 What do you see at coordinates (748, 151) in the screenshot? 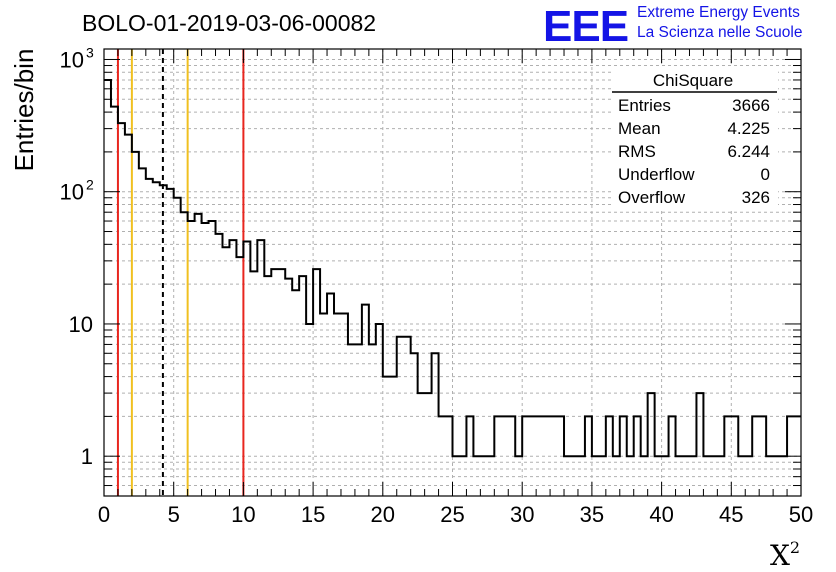
I see `stats-value: 6.244` at bounding box center [748, 151].